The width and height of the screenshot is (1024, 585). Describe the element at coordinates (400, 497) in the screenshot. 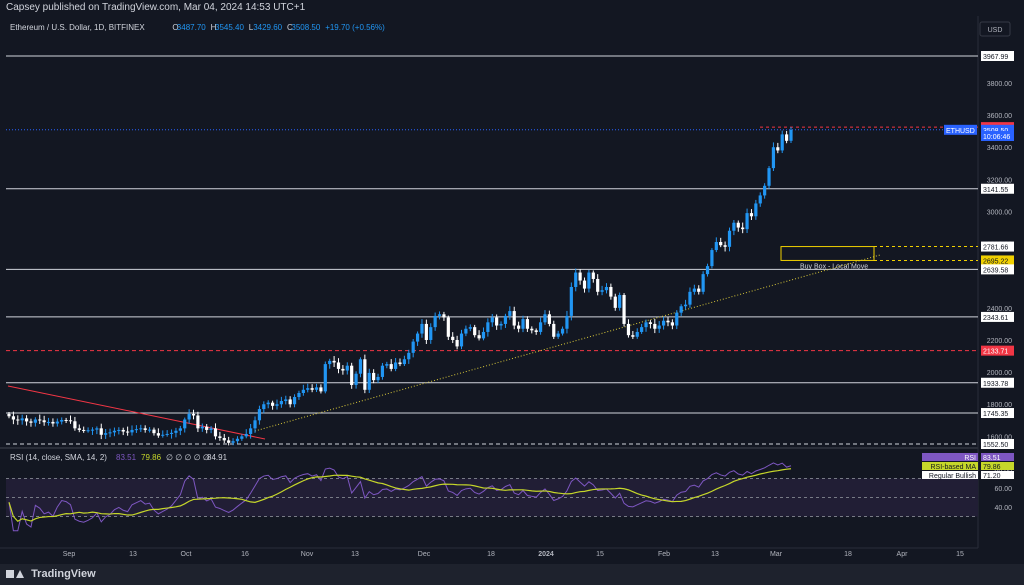

I see `rsi-line` at that location.